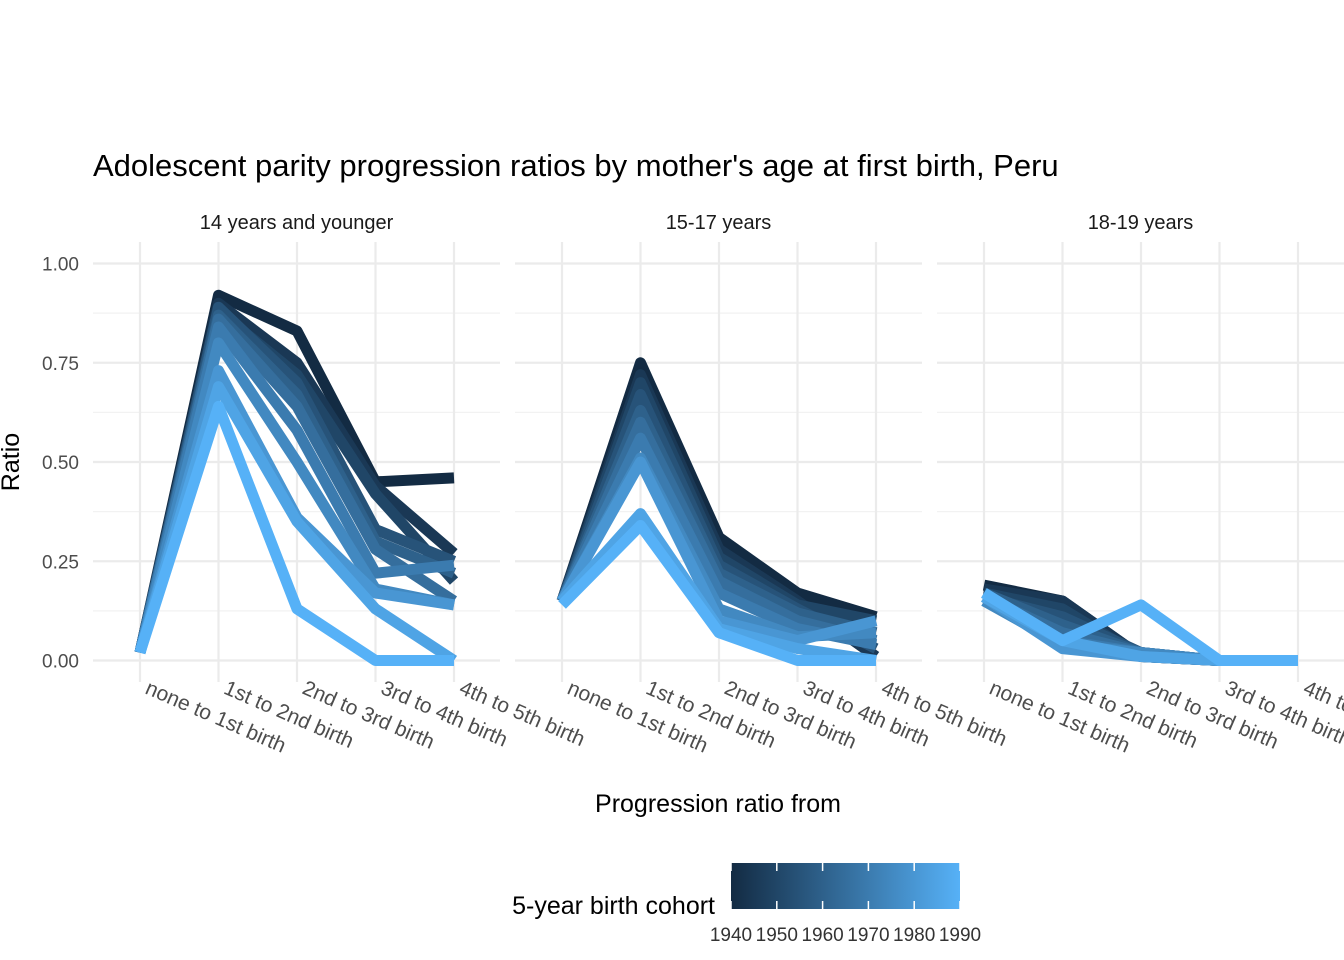 Image resolution: width=1344 pixels, height=960 pixels. I want to click on y-tick-label: 1.00, so click(60, 265).